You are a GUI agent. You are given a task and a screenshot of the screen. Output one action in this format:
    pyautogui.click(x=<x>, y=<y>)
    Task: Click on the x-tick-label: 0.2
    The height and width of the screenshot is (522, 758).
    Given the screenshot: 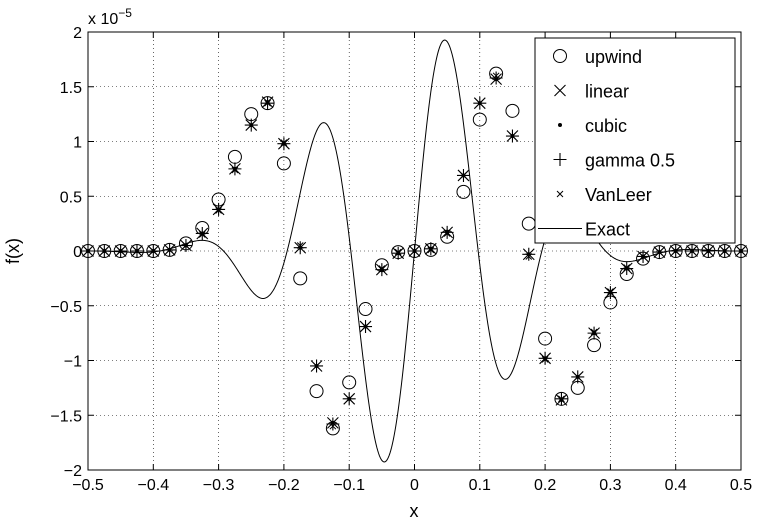 What is the action you would take?
    pyautogui.click(x=545, y=485)
    